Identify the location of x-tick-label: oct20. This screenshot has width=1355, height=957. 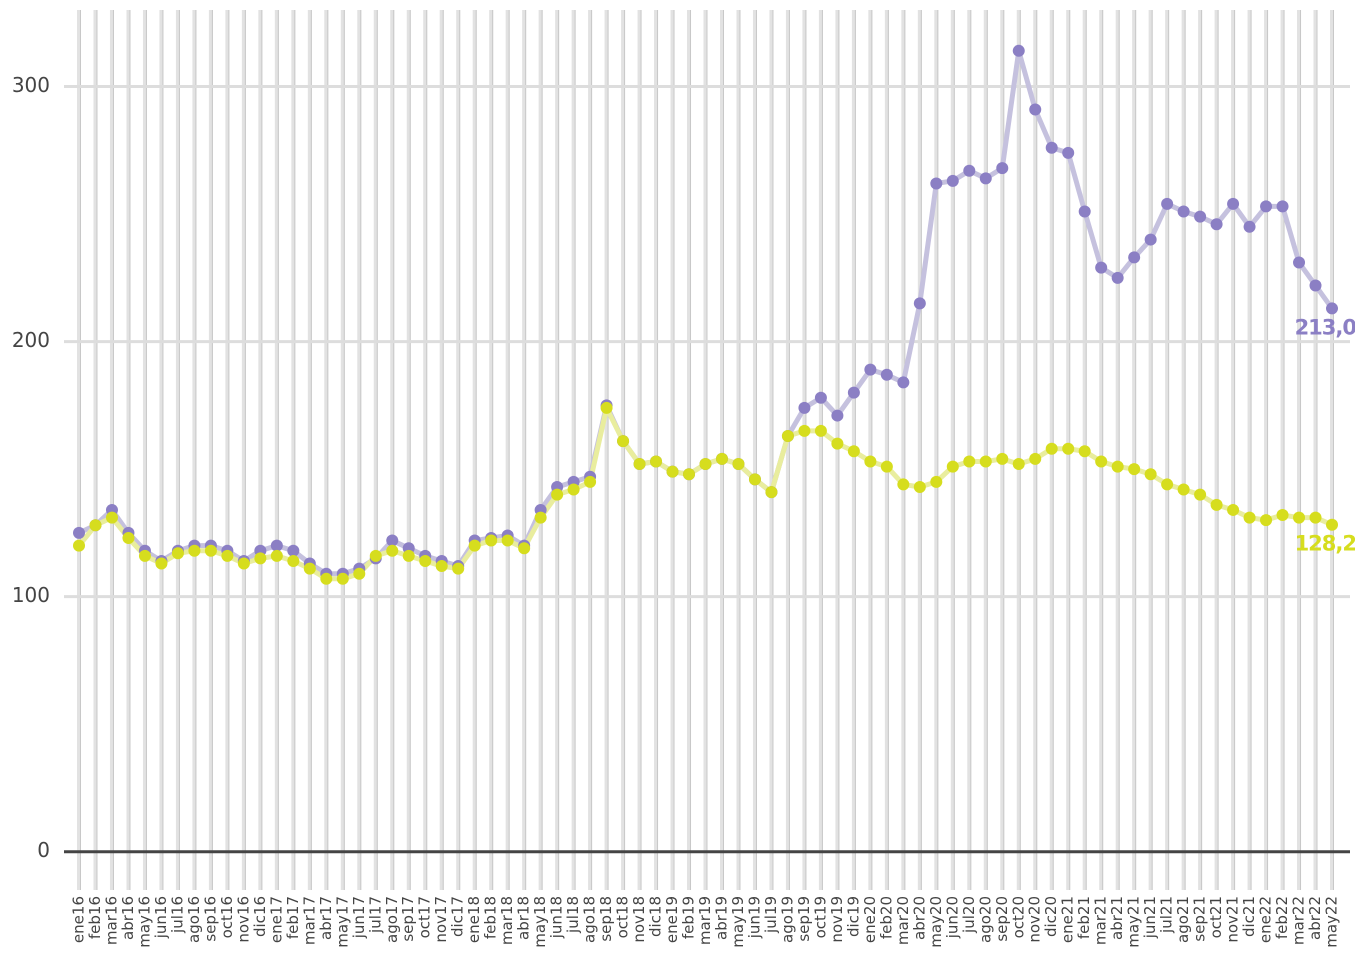
(1018, 917).